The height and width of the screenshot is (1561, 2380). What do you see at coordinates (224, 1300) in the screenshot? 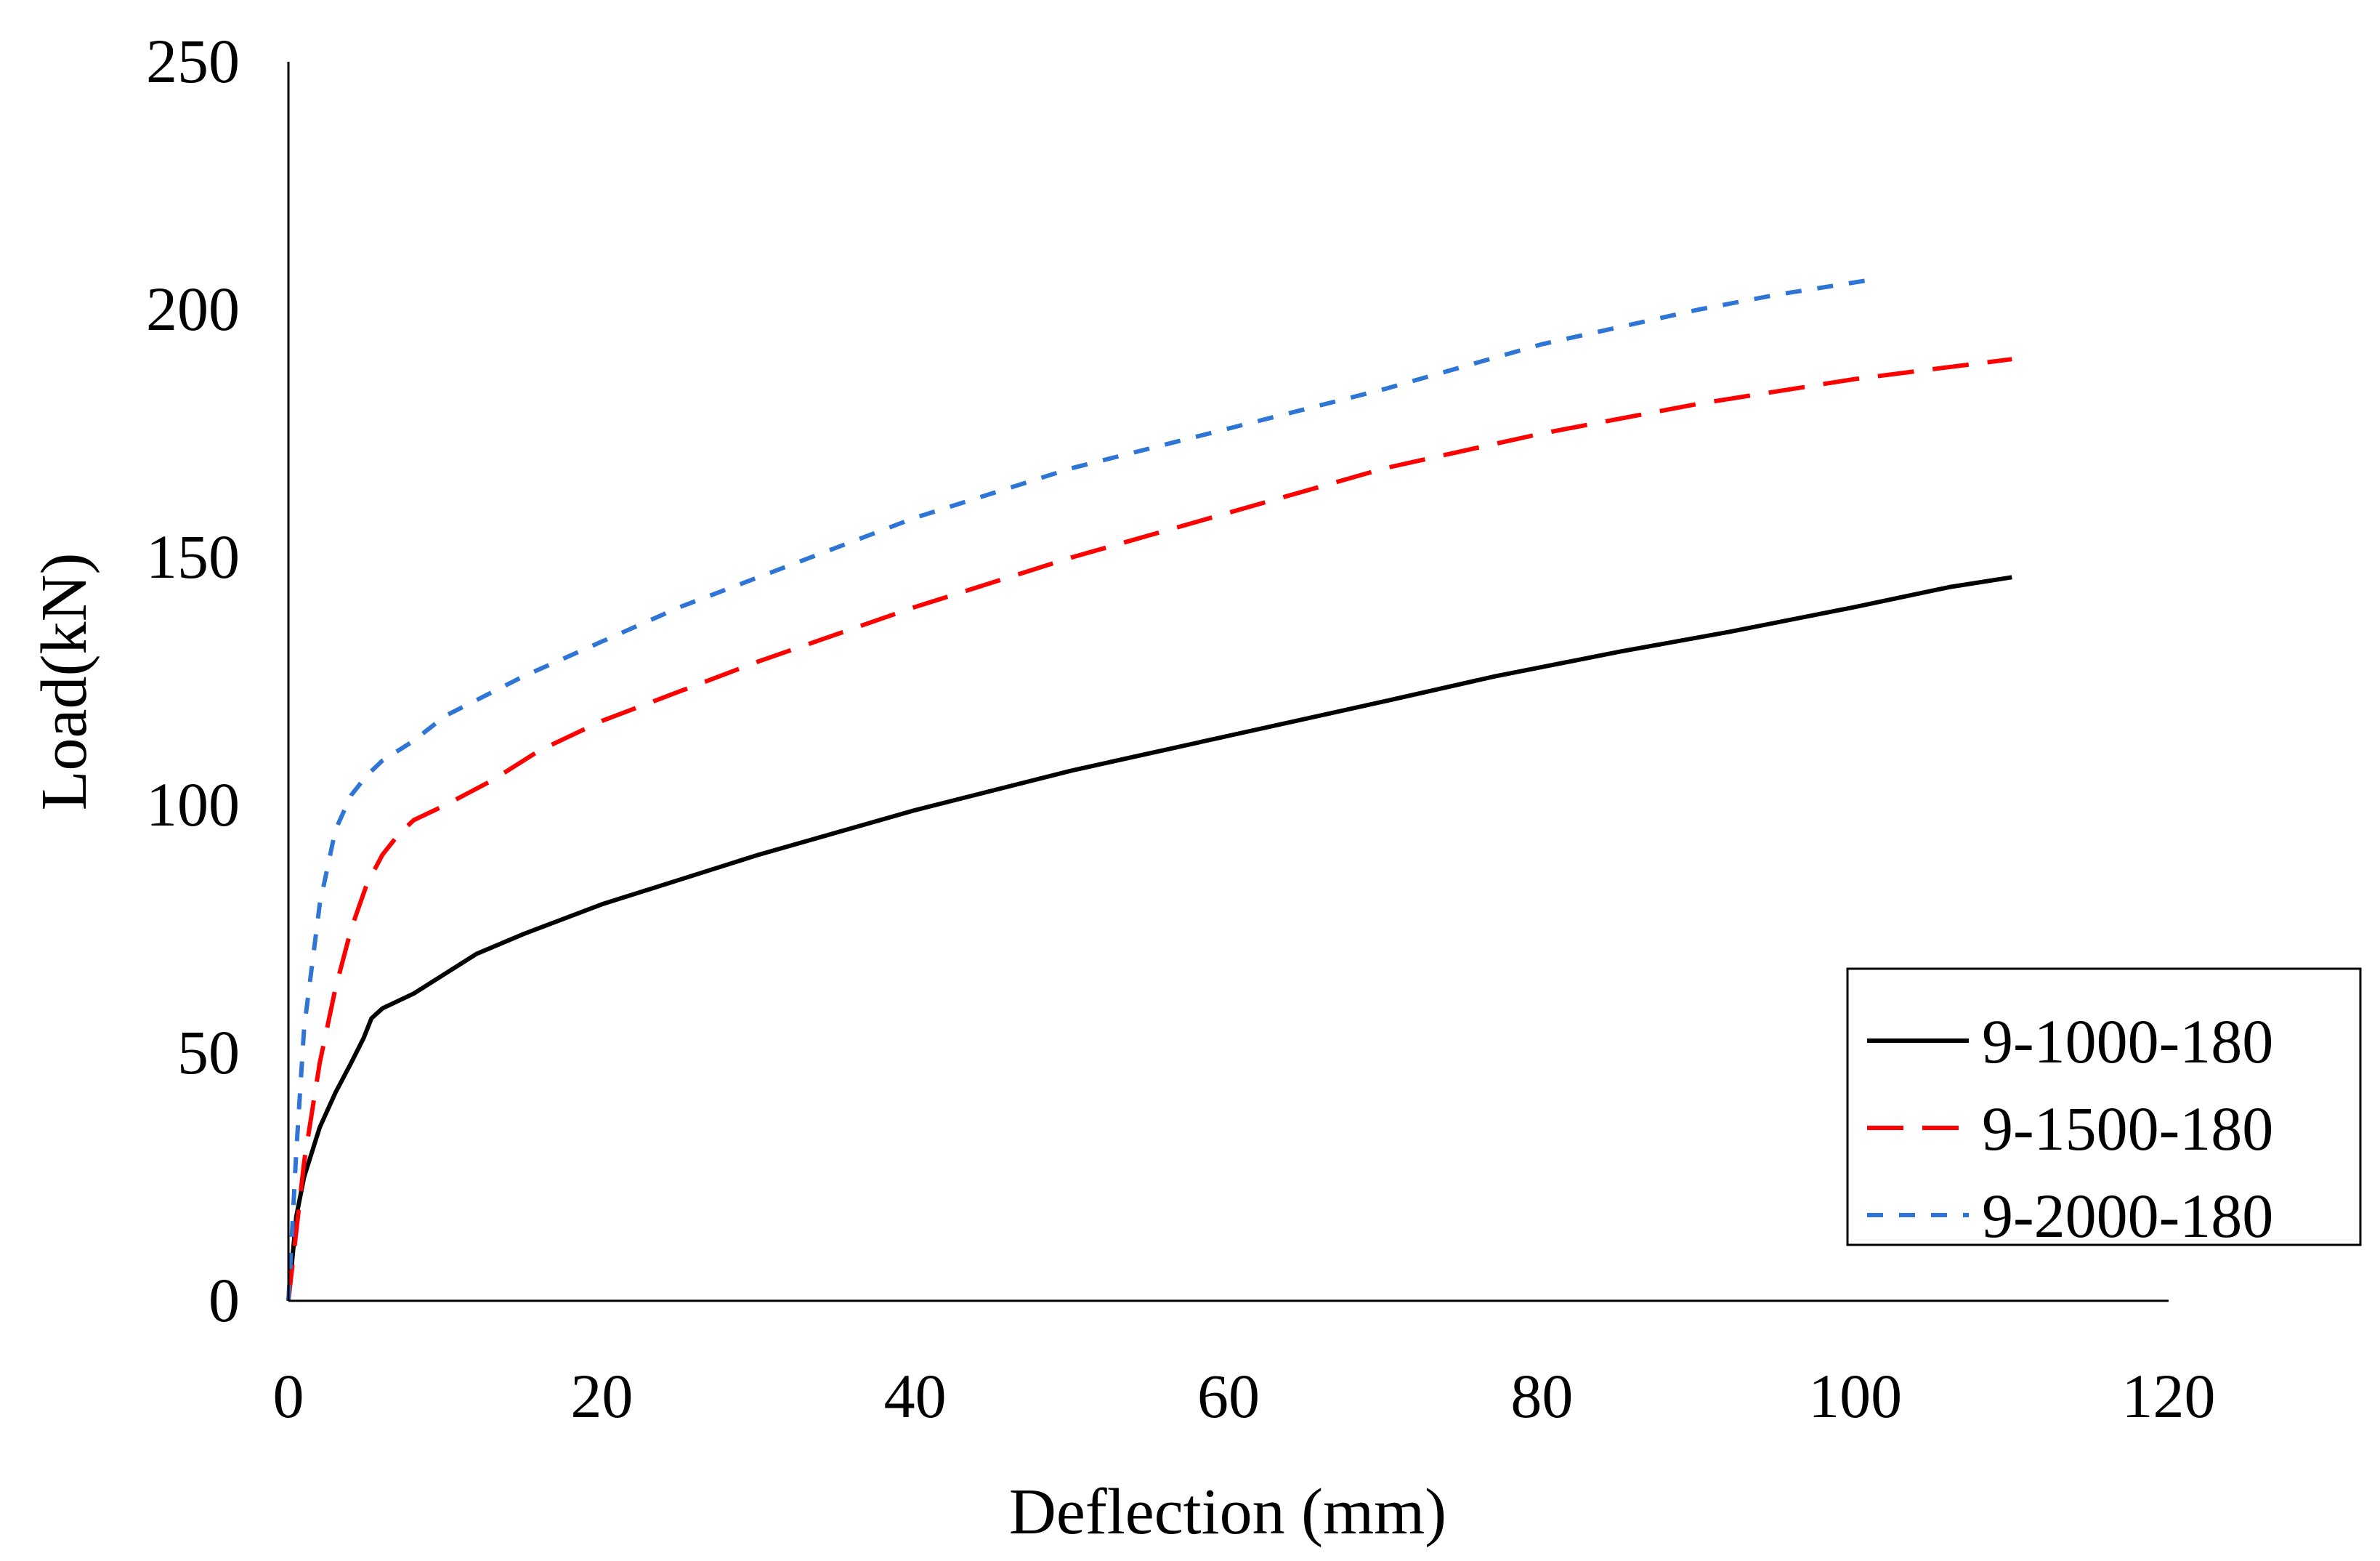
I see `y-tick-label: 0` at bounding box center [224, 1300].